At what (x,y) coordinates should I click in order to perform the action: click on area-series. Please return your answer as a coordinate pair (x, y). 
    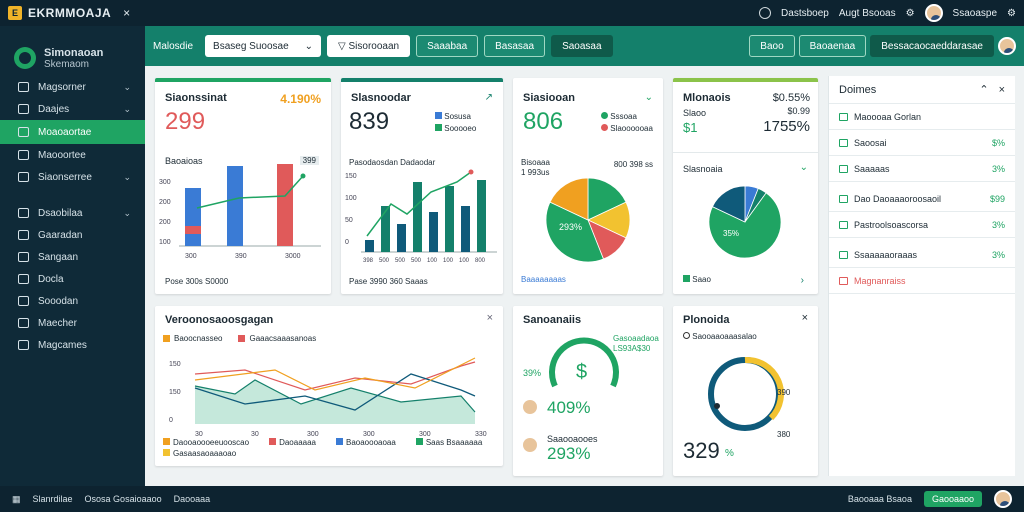
    Looking at the image, I should click on (335, 402).